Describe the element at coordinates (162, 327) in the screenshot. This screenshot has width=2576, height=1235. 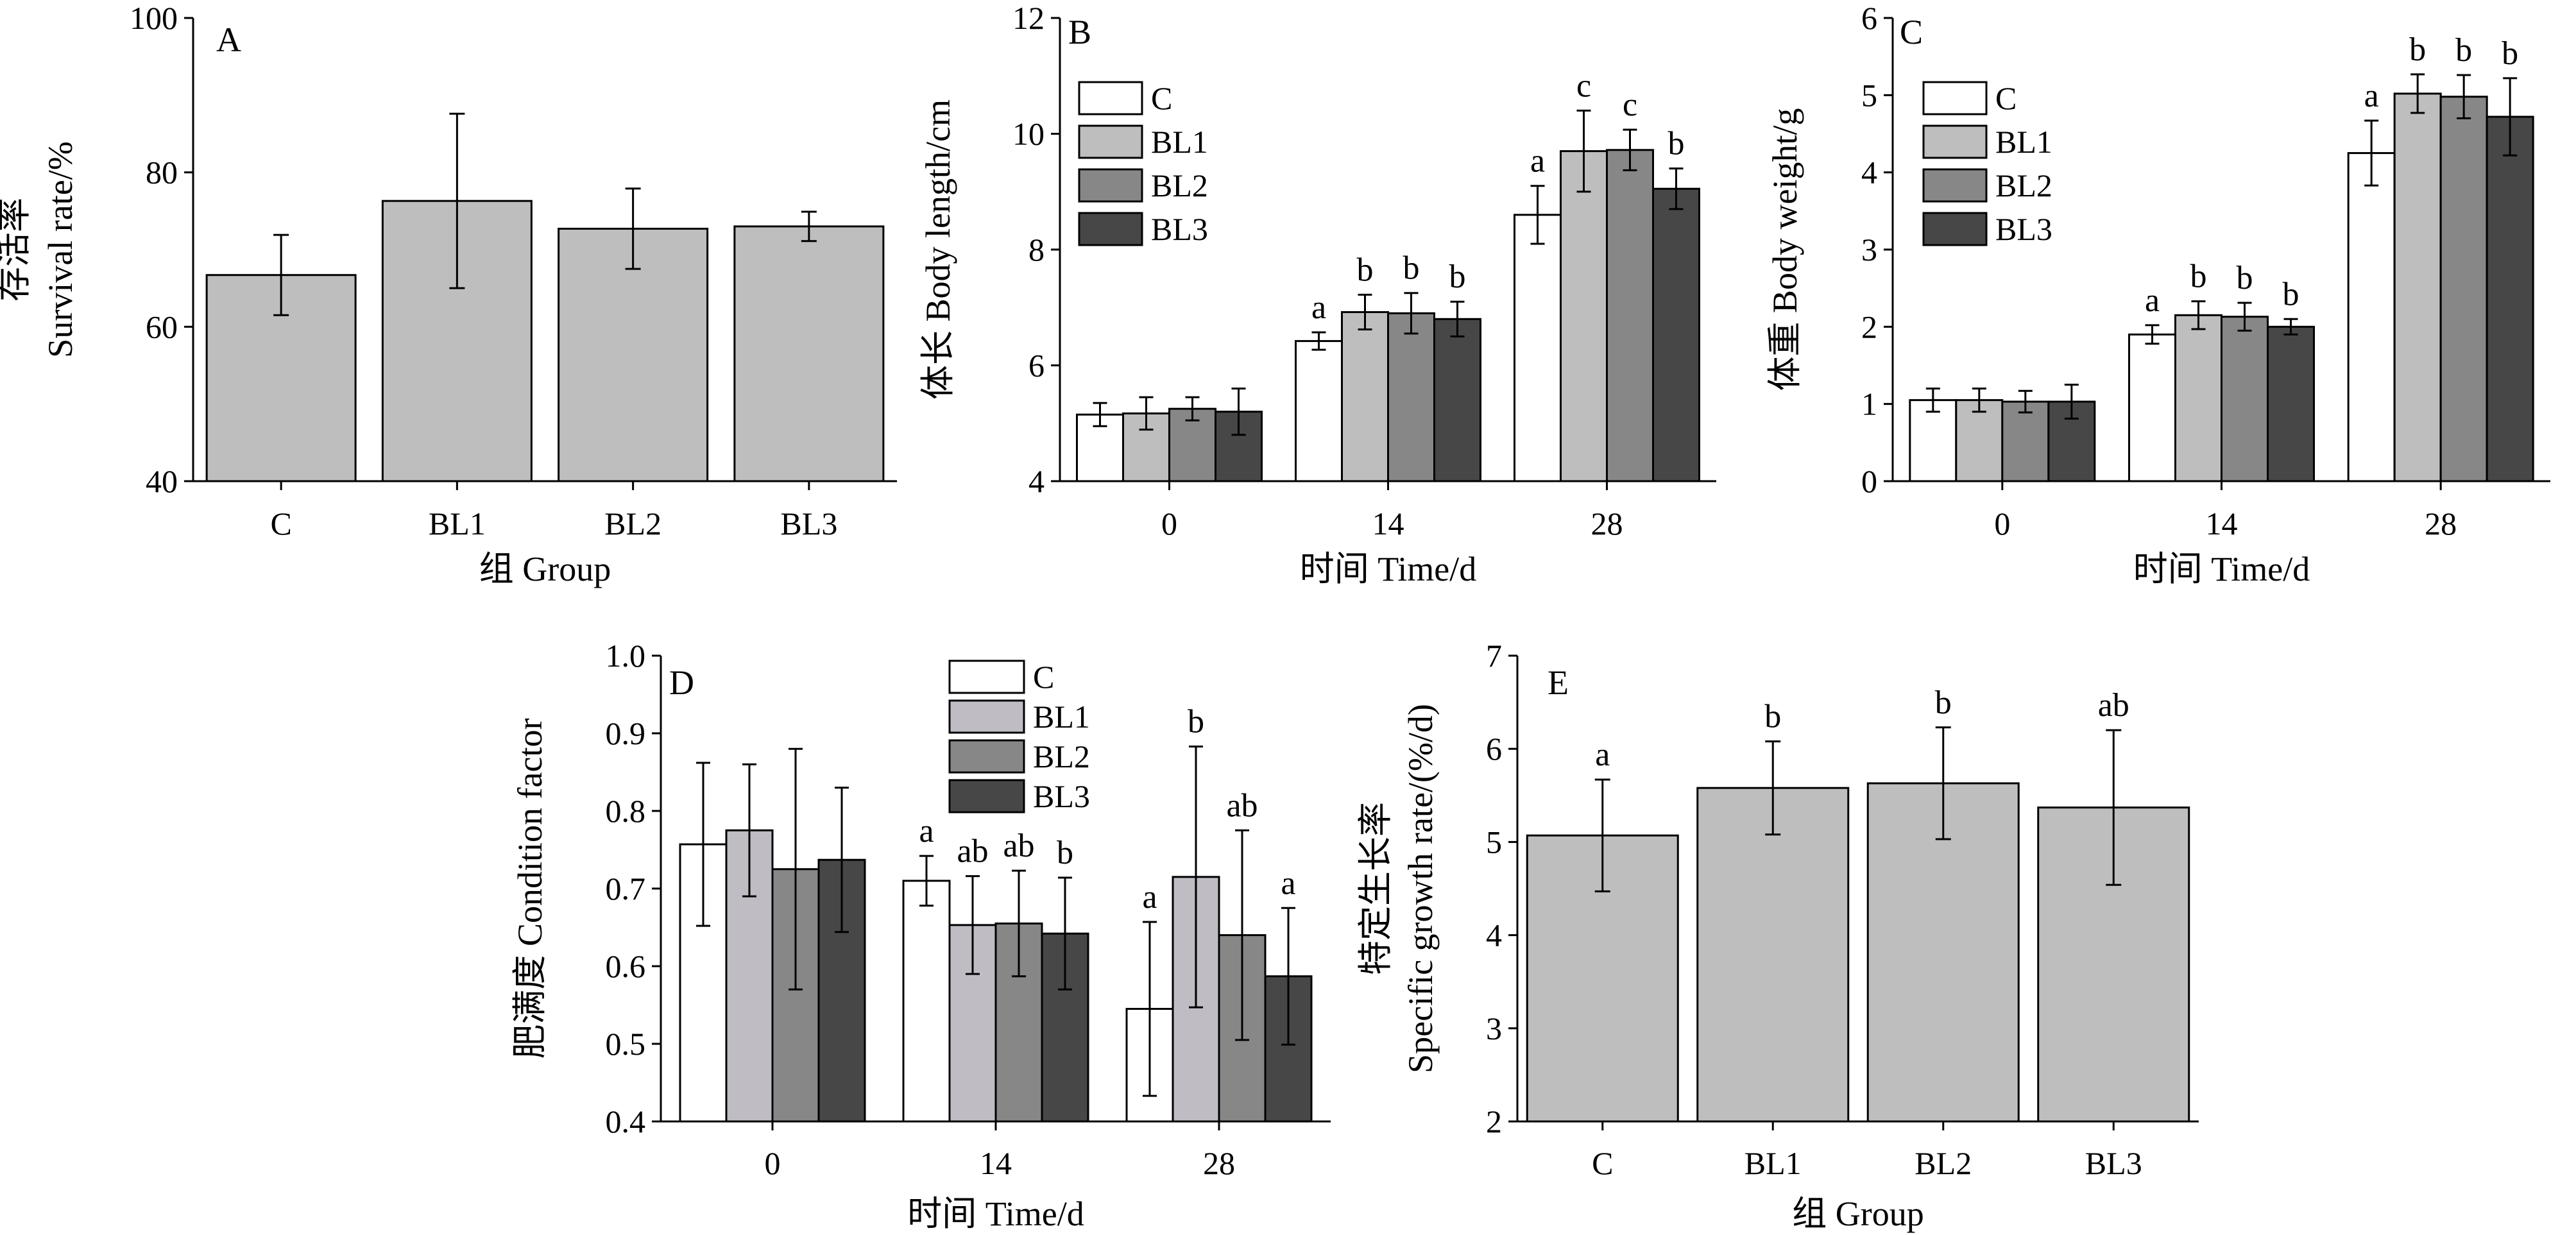
I see `y-tick-label: 60` at that location.